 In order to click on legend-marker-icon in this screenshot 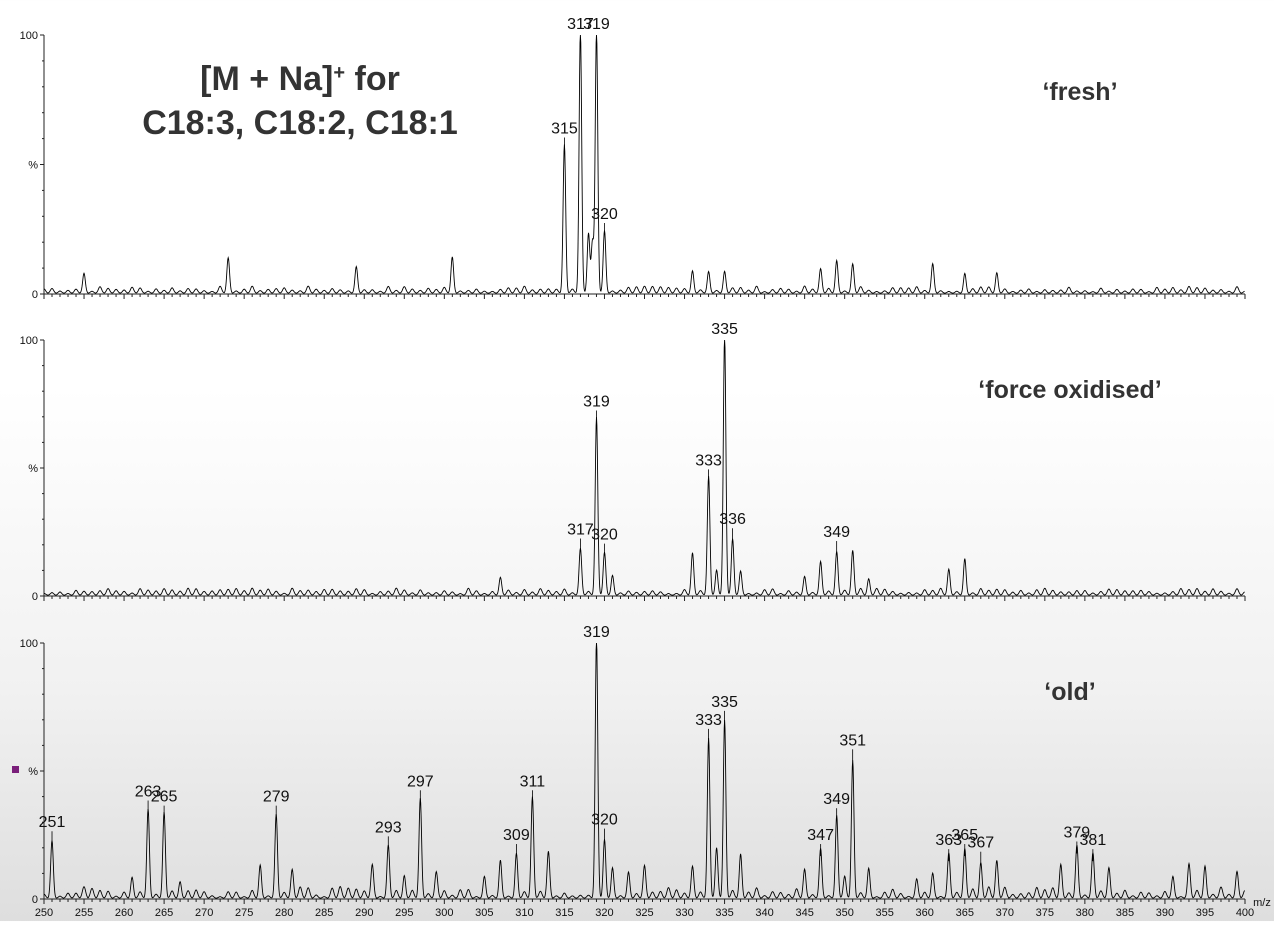, I will do `click(15, 769)`.